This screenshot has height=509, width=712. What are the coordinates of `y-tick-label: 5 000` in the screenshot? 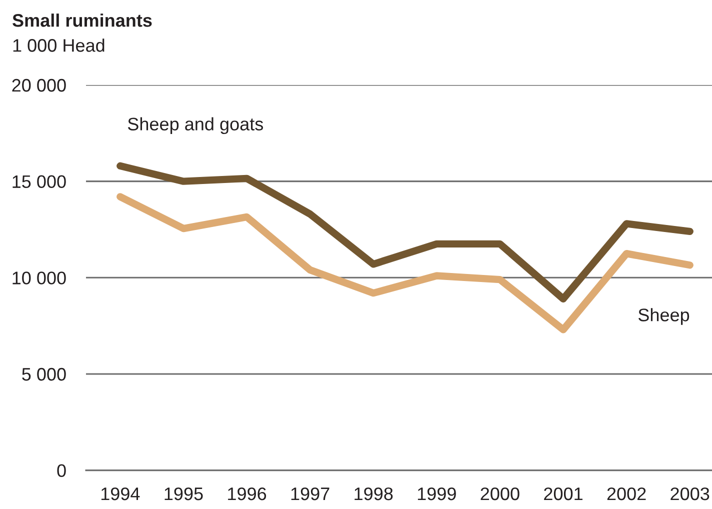 It's located at (44, 374).